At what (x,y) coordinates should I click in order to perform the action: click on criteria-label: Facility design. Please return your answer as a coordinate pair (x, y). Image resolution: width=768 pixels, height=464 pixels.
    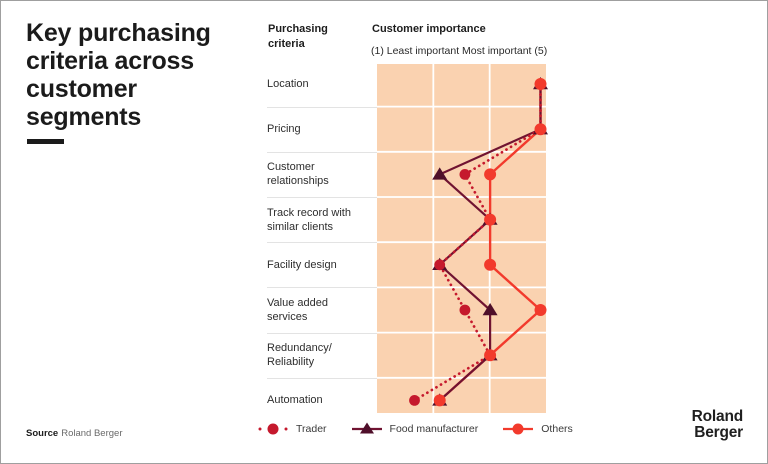
    Looking at the image, I should click on (302, 264).